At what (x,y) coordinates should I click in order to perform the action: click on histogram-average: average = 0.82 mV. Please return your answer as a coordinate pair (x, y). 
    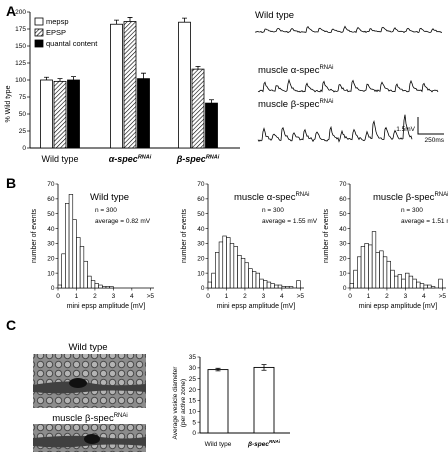
    Looking at the image, I should click on (123, 221).